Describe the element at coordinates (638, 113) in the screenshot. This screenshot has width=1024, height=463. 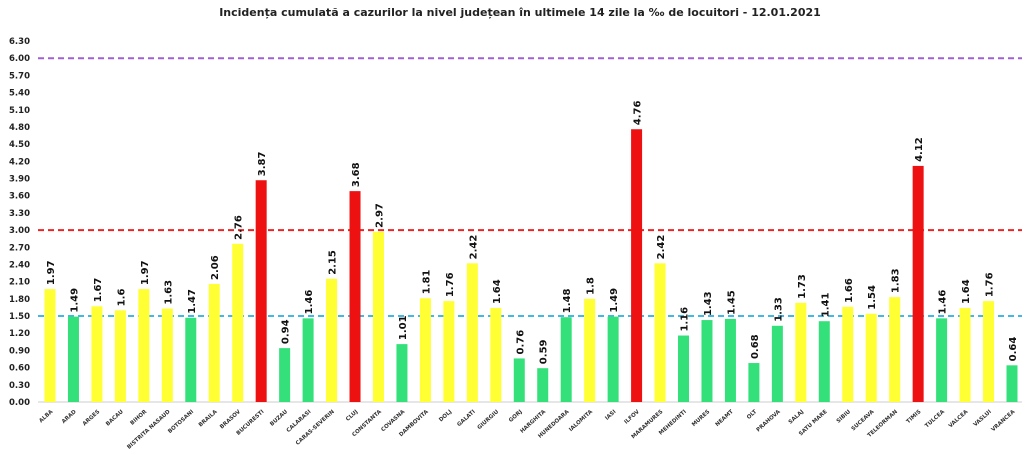
I see `data-label: 4.76` at that location.